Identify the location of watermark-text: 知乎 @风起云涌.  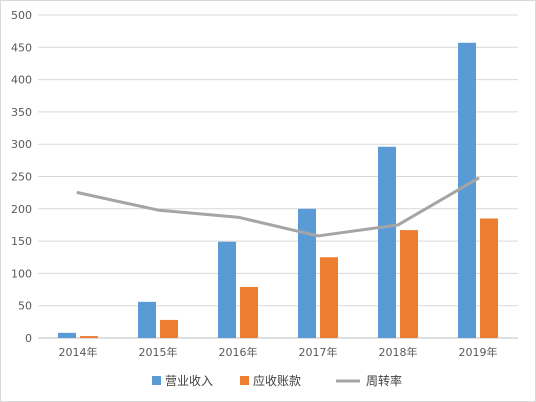
(475, 378).